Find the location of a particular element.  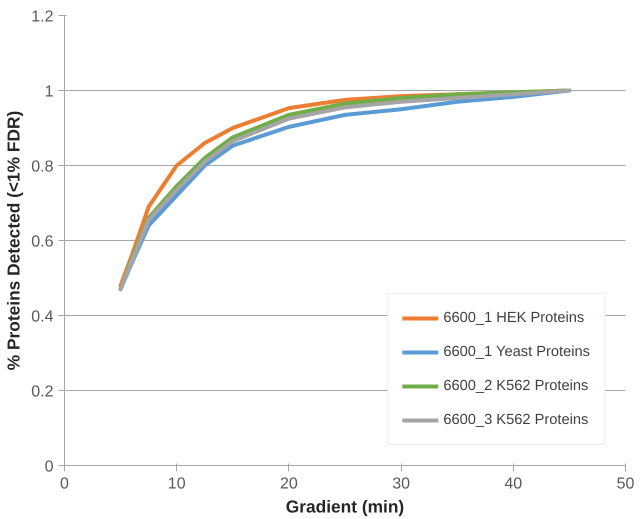

x-tick-label: 20 is located at coordinates (289, 484).